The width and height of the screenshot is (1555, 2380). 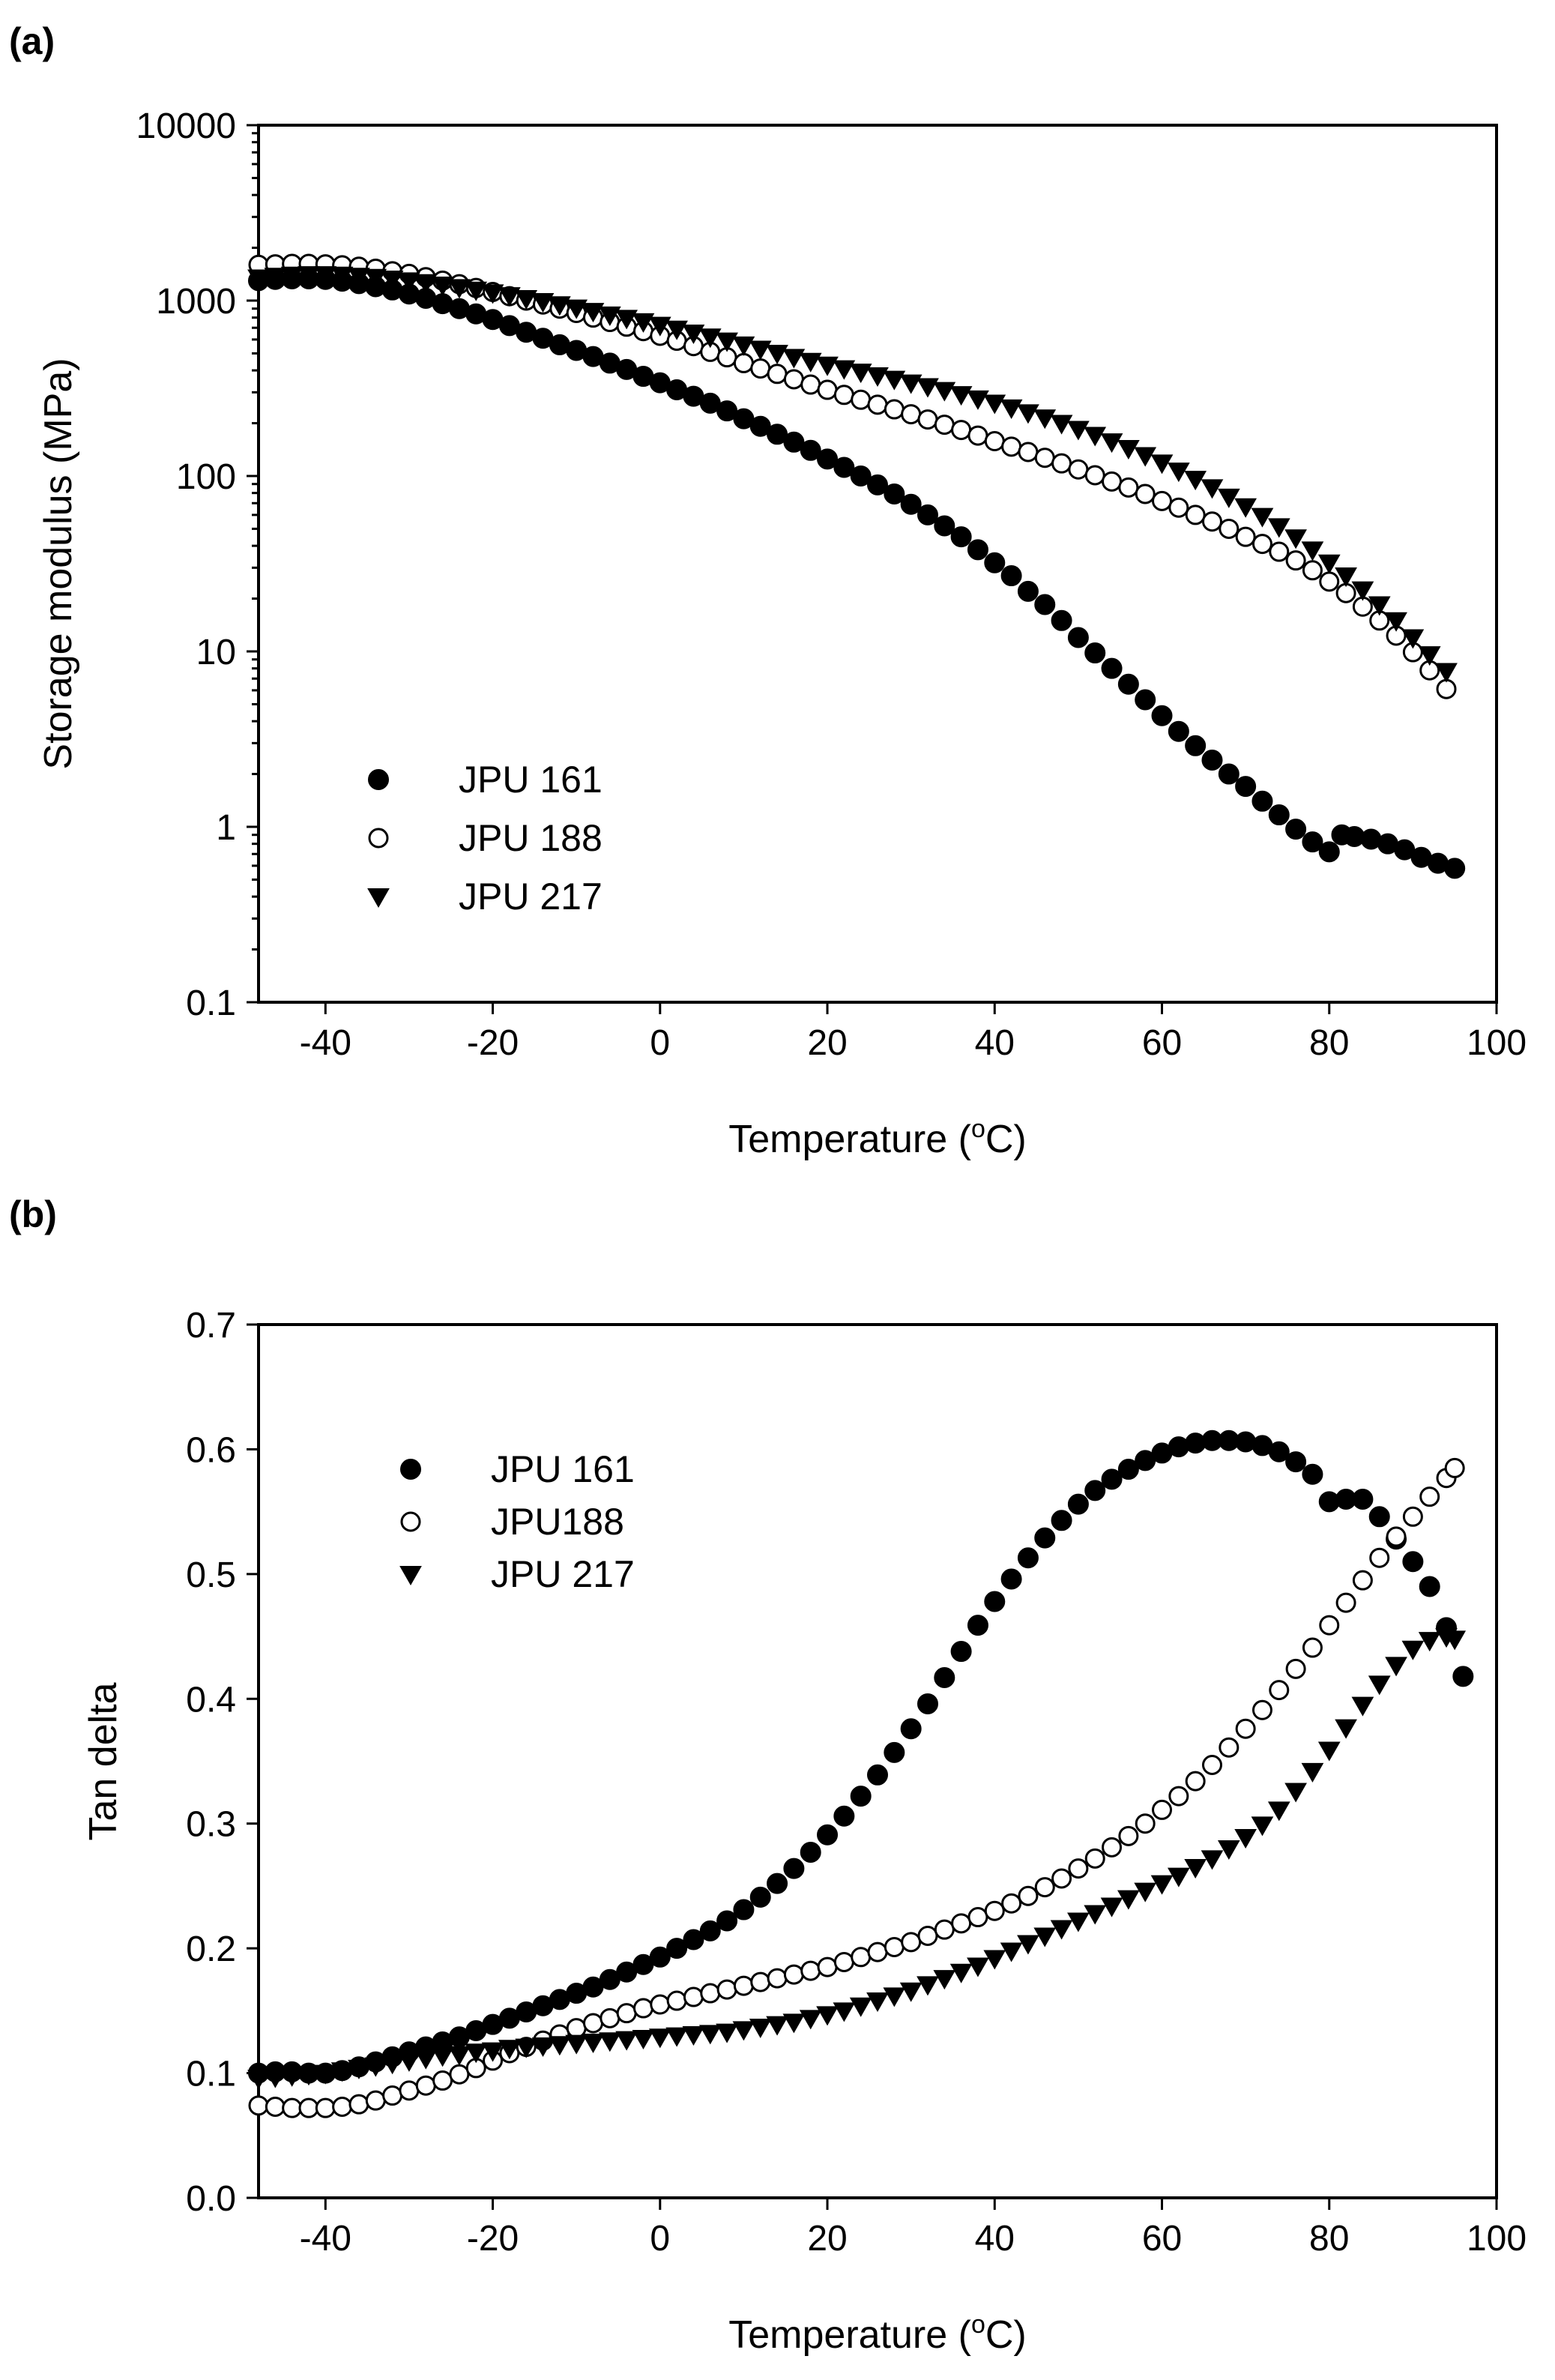 What do you see at coordinates (325, 1043) in the screenshot?
I see `x-tick-label: -40` at bounding box center [325, 1043].